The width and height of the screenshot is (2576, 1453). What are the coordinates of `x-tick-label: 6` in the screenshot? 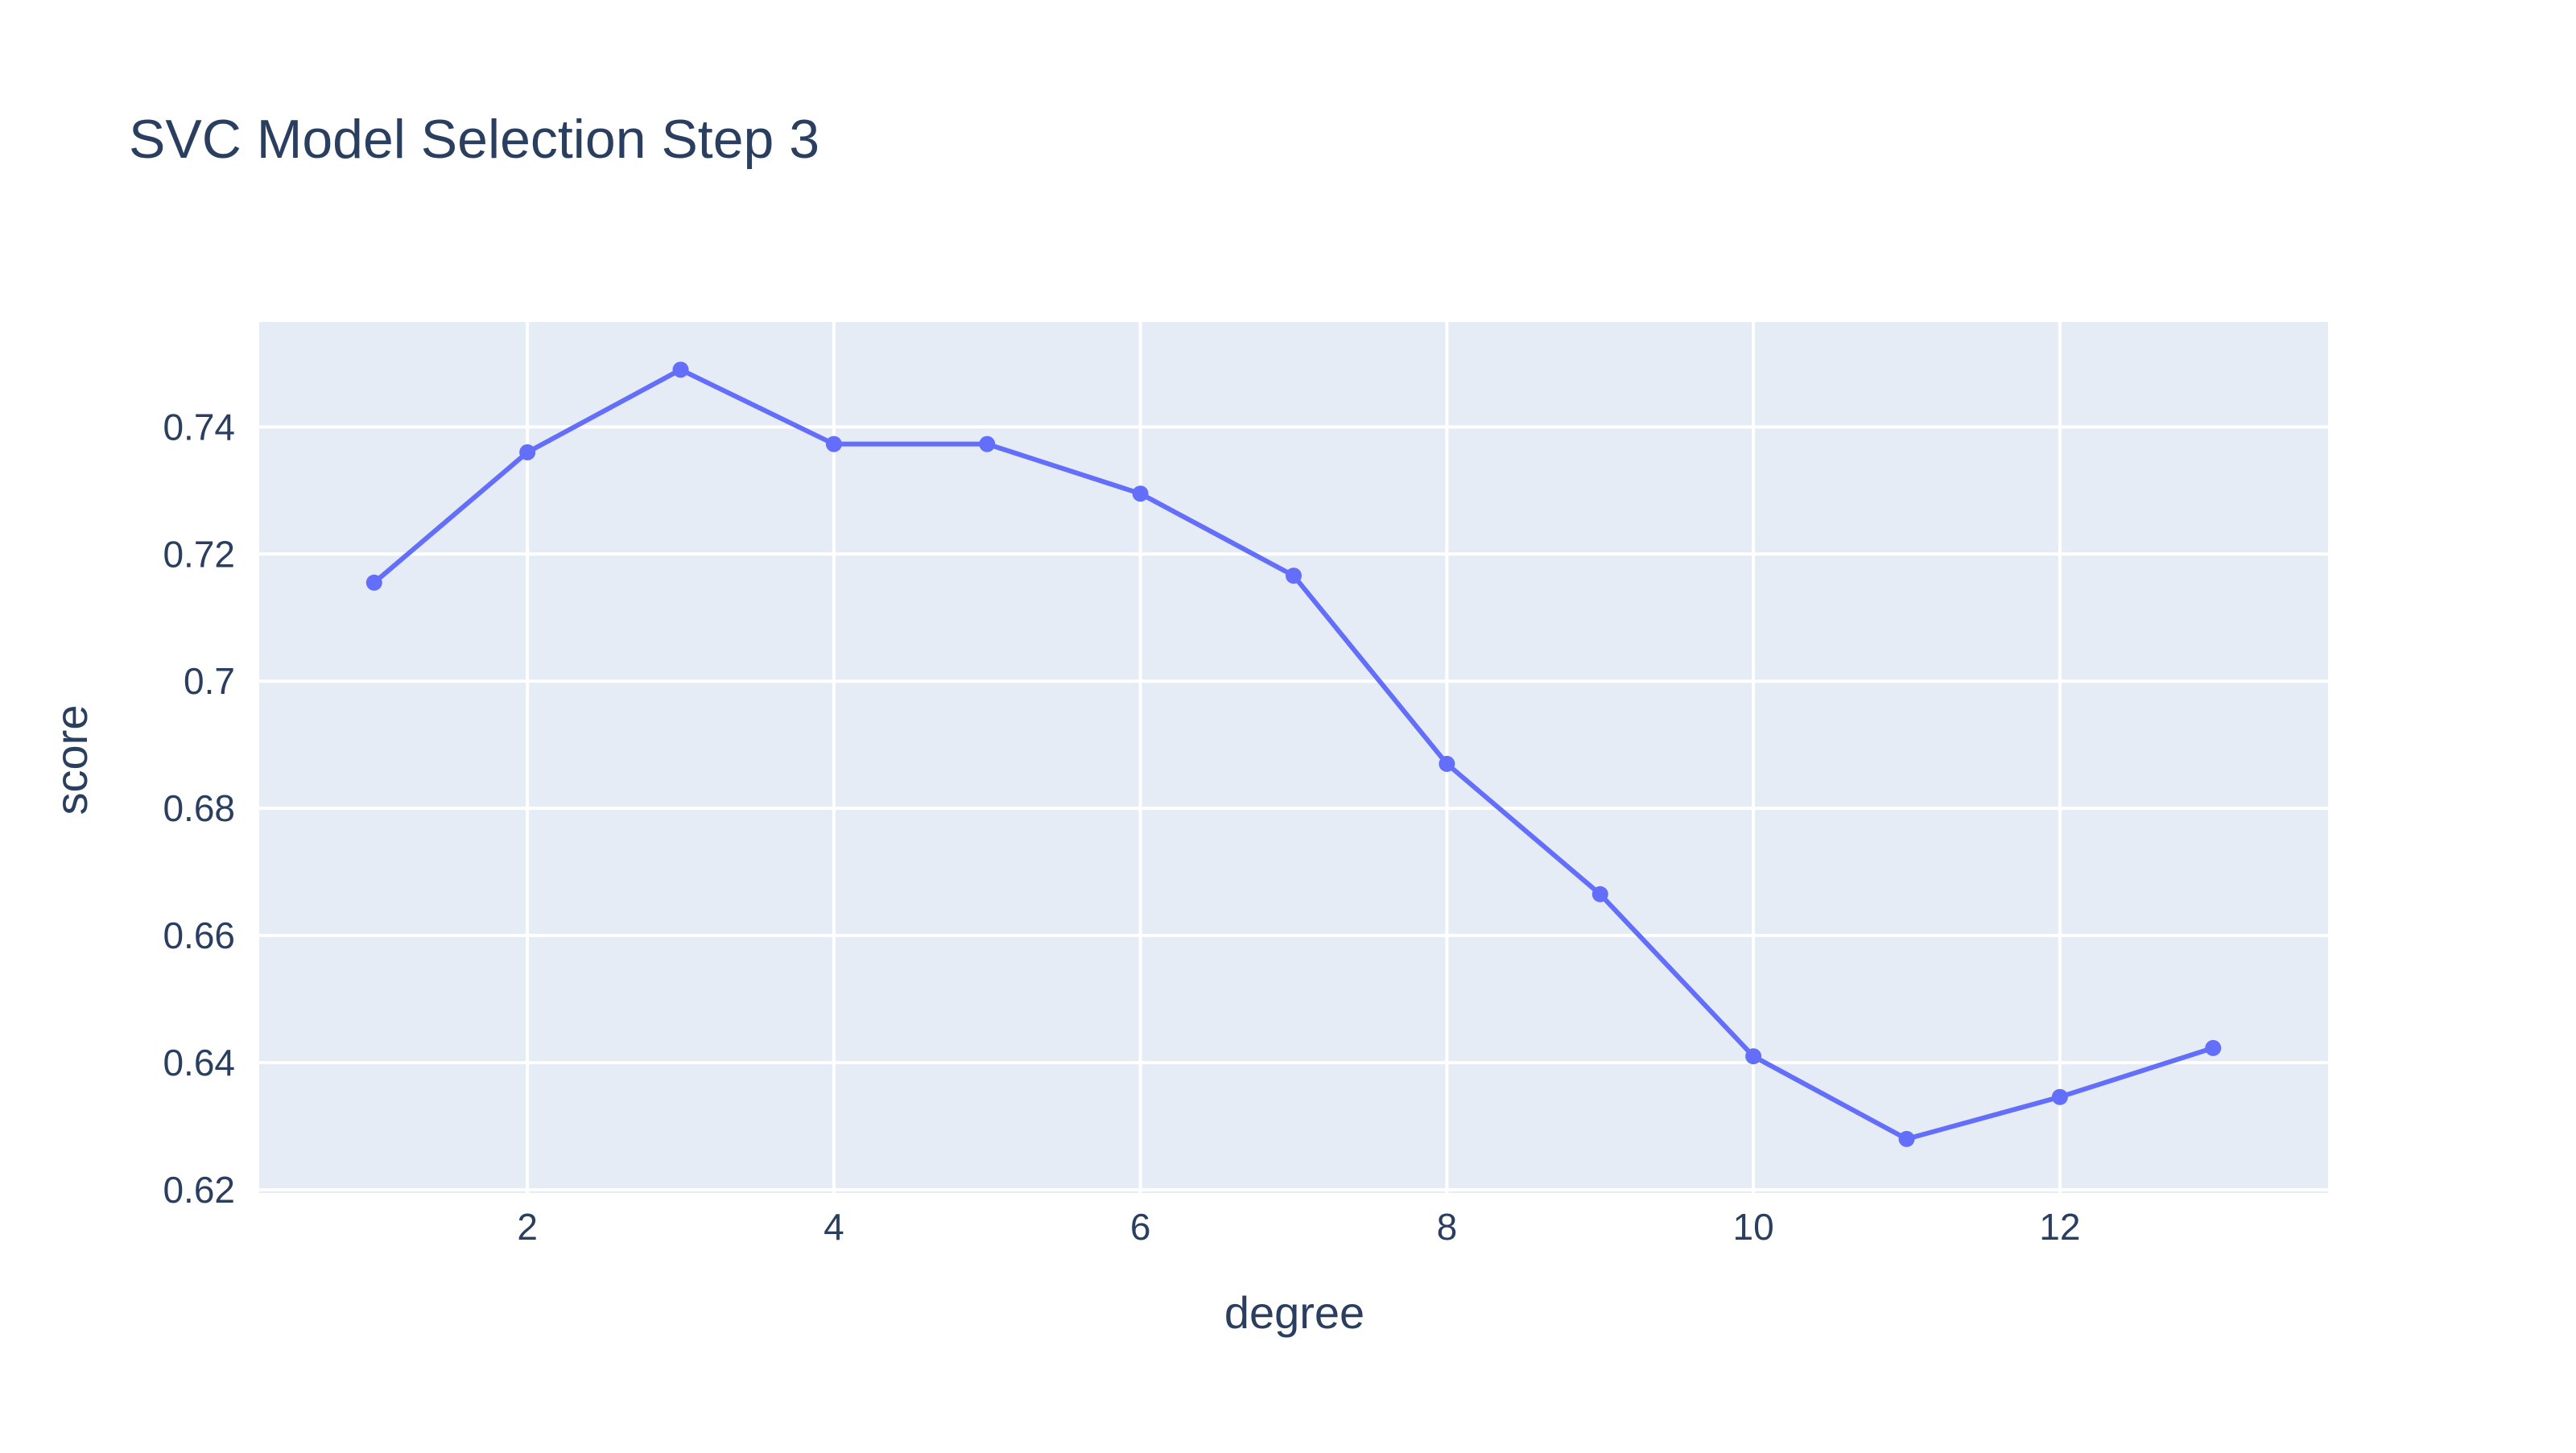 It's located at (1140, 1227).